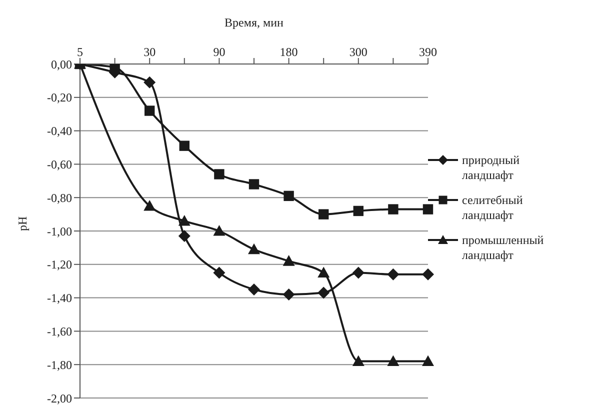  What do you see at coordinates (59, 164) in the screenshot?
I see `y-tick-label: -0,60` at bounding box center [59, 164].